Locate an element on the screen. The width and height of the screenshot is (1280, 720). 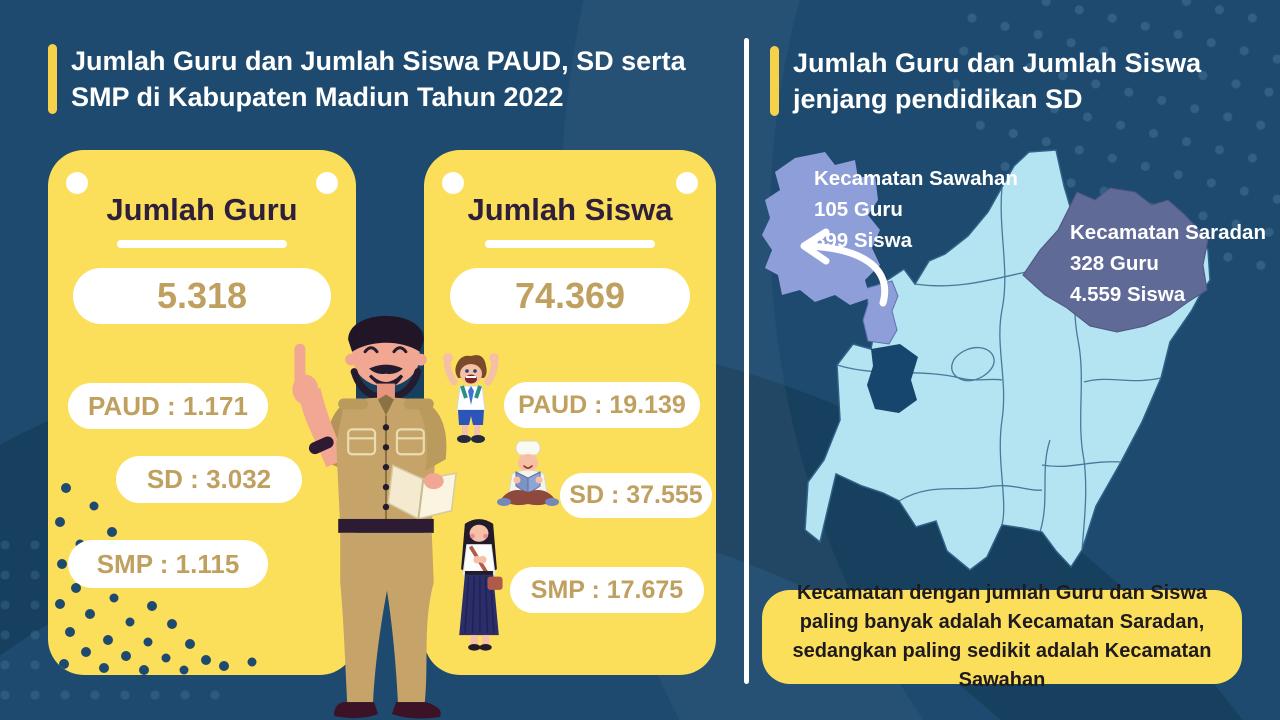
guru-total-value: 5.318 is located at coordinates (202, 295).